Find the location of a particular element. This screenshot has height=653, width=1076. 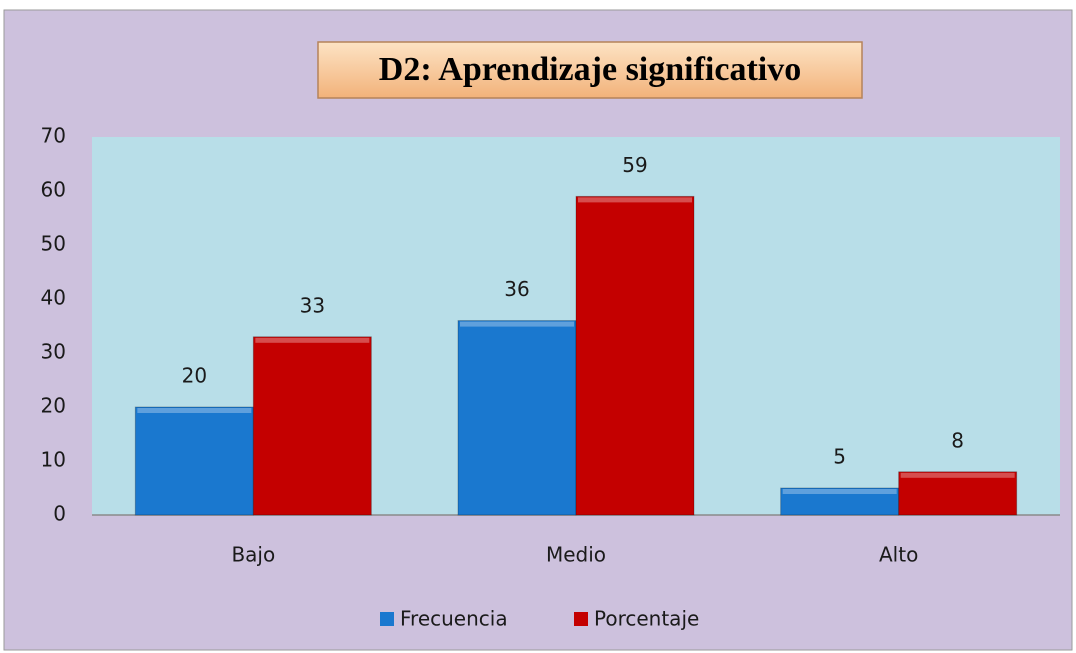

x-tick-label: Medio is located at coordinates (576, 555).